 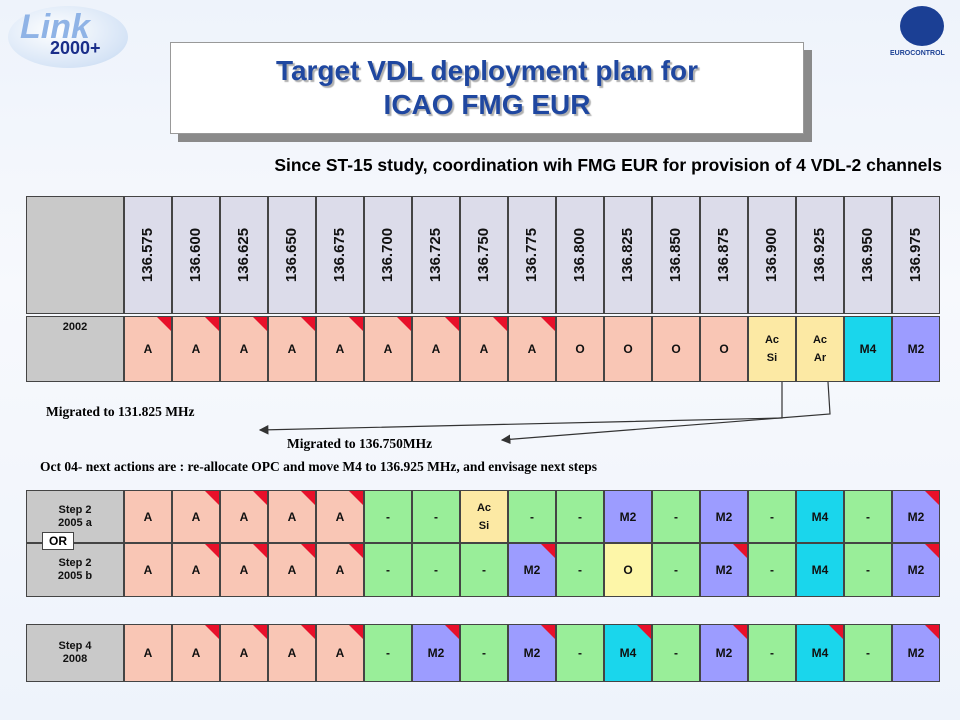 I want to click on row-label: Step 4 2008, so click(x=75, y=653).